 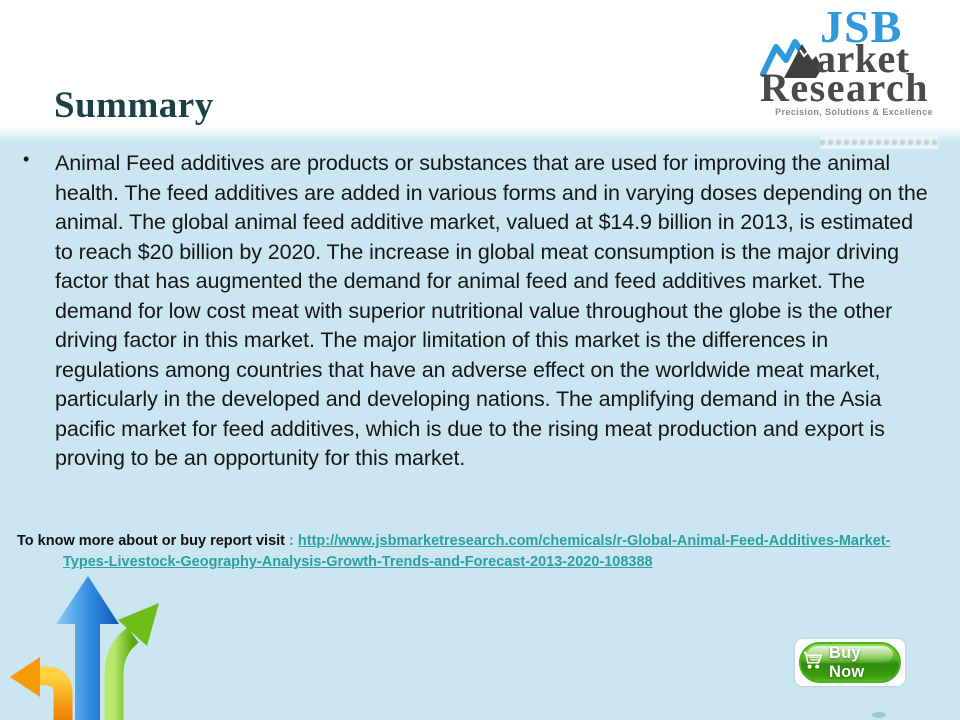 What do you see at coordinates (847, 662) in the screenshot?
I see `buy-now-label: Buy Now` at bounding box center [847, 662].